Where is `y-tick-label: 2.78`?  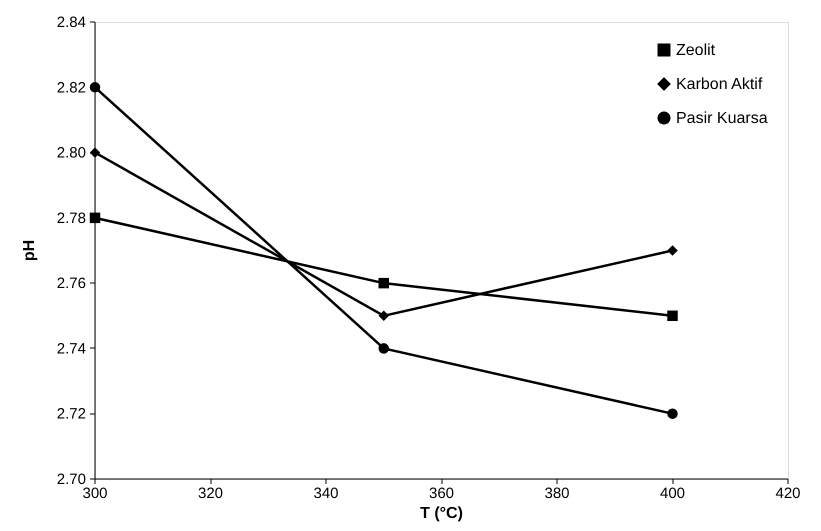
y-tick-label: 2.78 is located at coordinates (71, 218).